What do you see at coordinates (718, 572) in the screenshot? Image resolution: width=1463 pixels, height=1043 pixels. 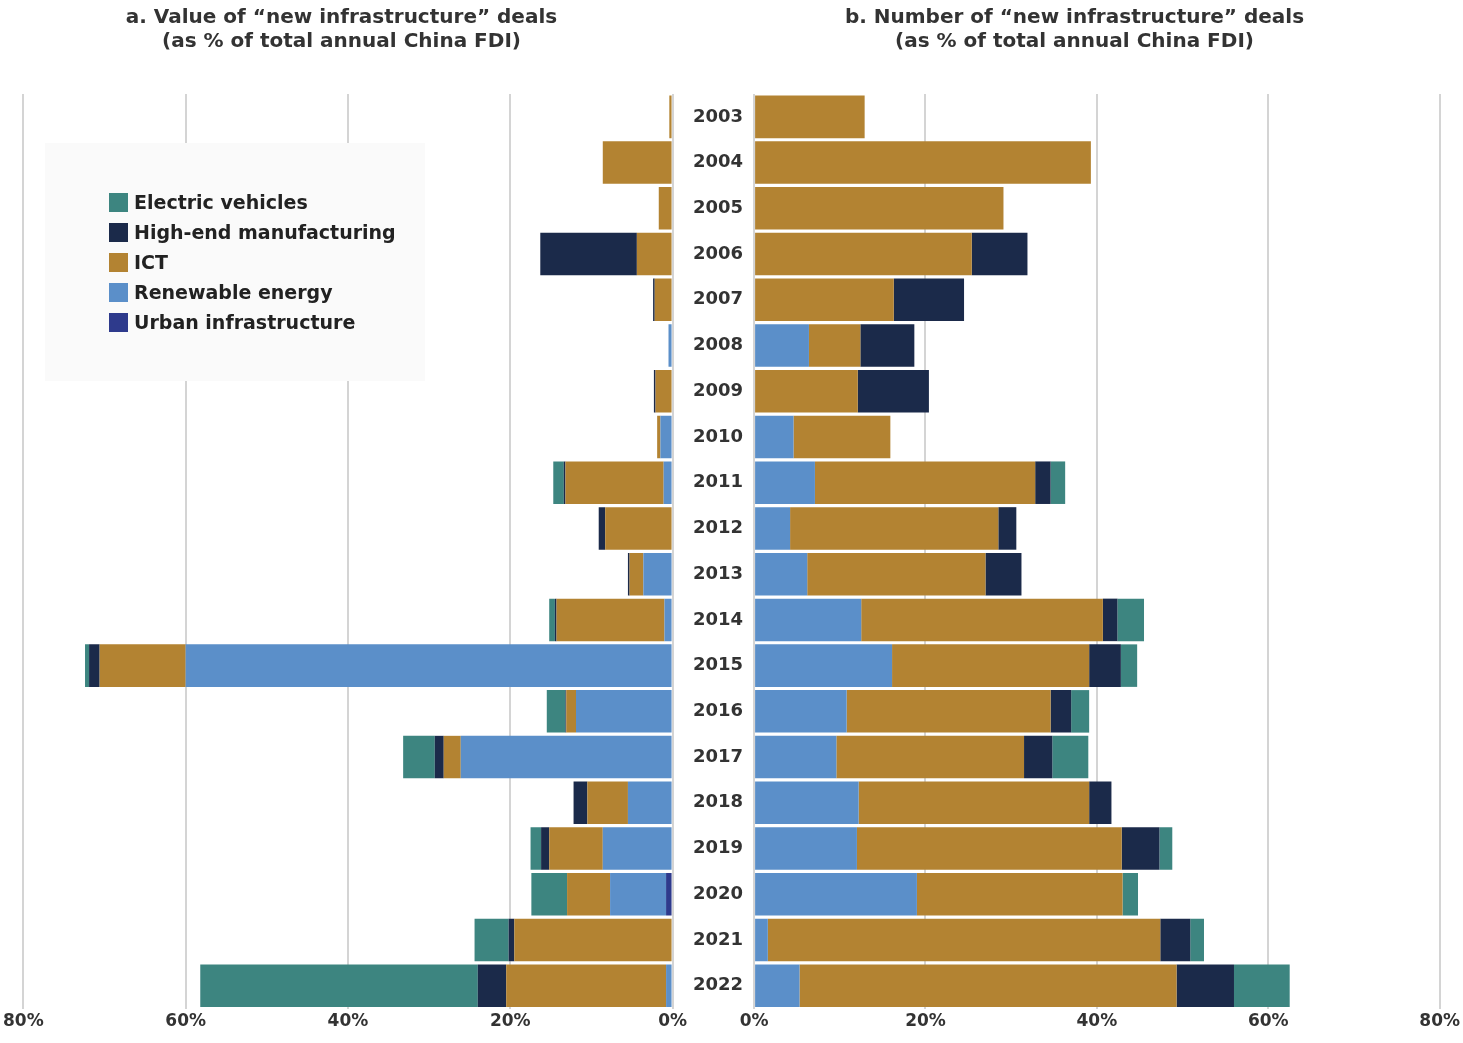 I see `y-tick-label: 2013` at bounding box center [718, 572].